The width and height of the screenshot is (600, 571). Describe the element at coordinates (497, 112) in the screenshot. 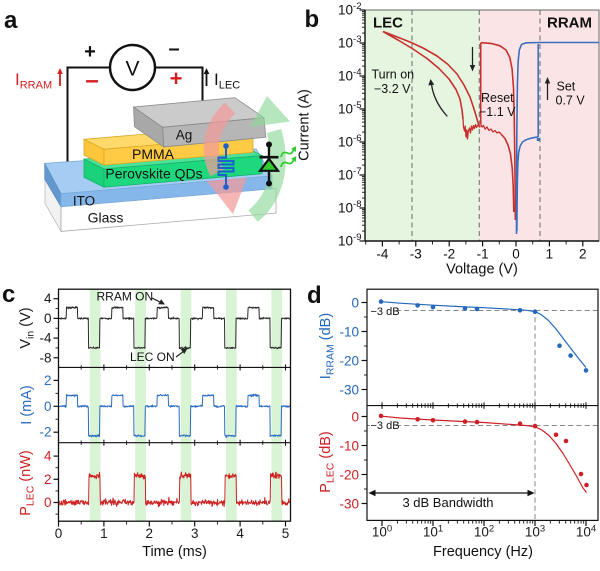

I see `svg-text: −1.1 V` at that location.